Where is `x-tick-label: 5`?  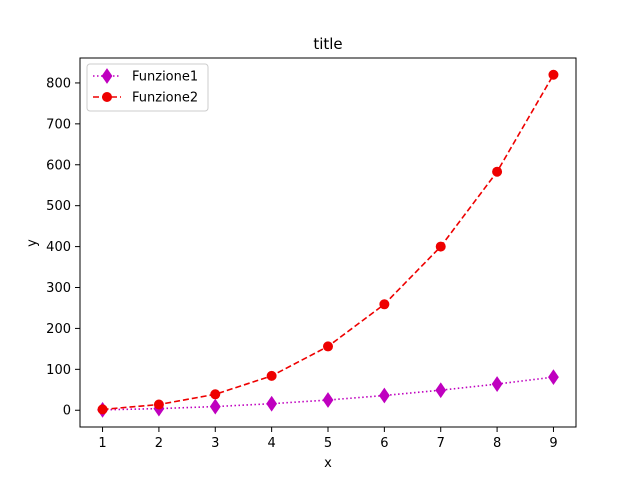
x-tick-label: 5 is located at coordinates (328, 443).